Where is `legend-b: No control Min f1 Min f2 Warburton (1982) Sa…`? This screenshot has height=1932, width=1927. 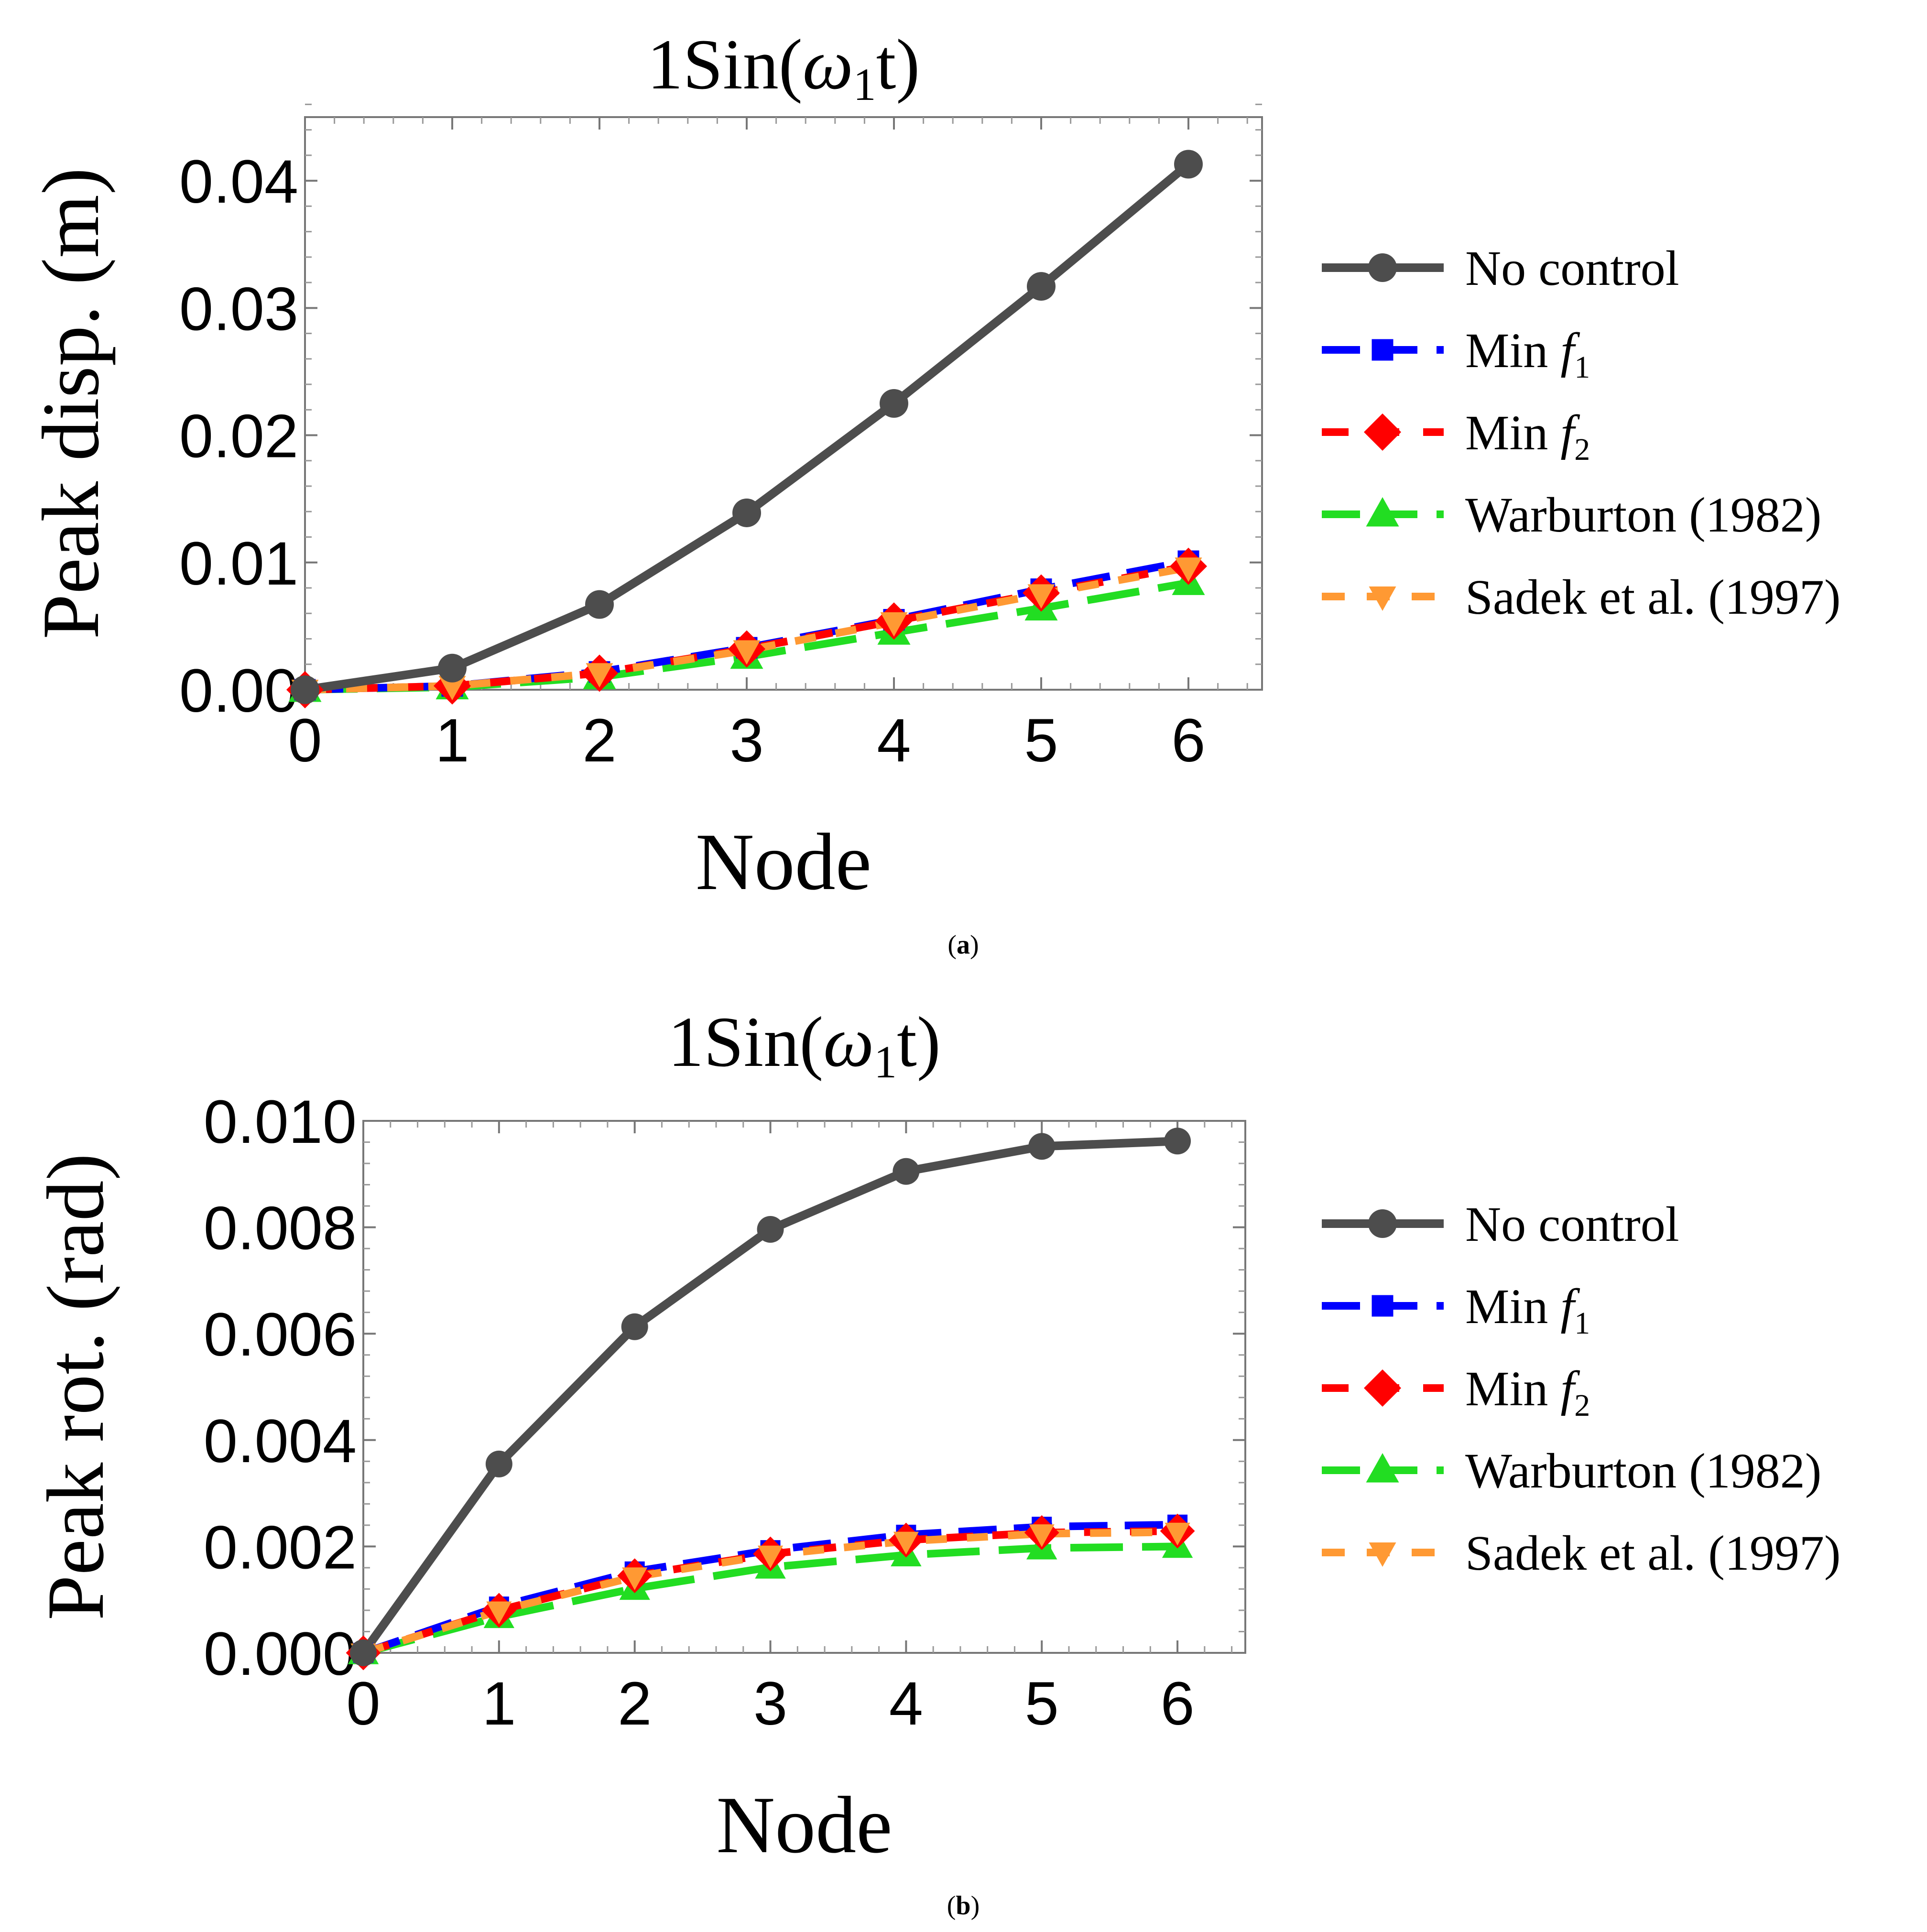 legend-b: No control Min f1 Min f2 Warburton (1982) Sa… is located at coordinates (1581, 1389).